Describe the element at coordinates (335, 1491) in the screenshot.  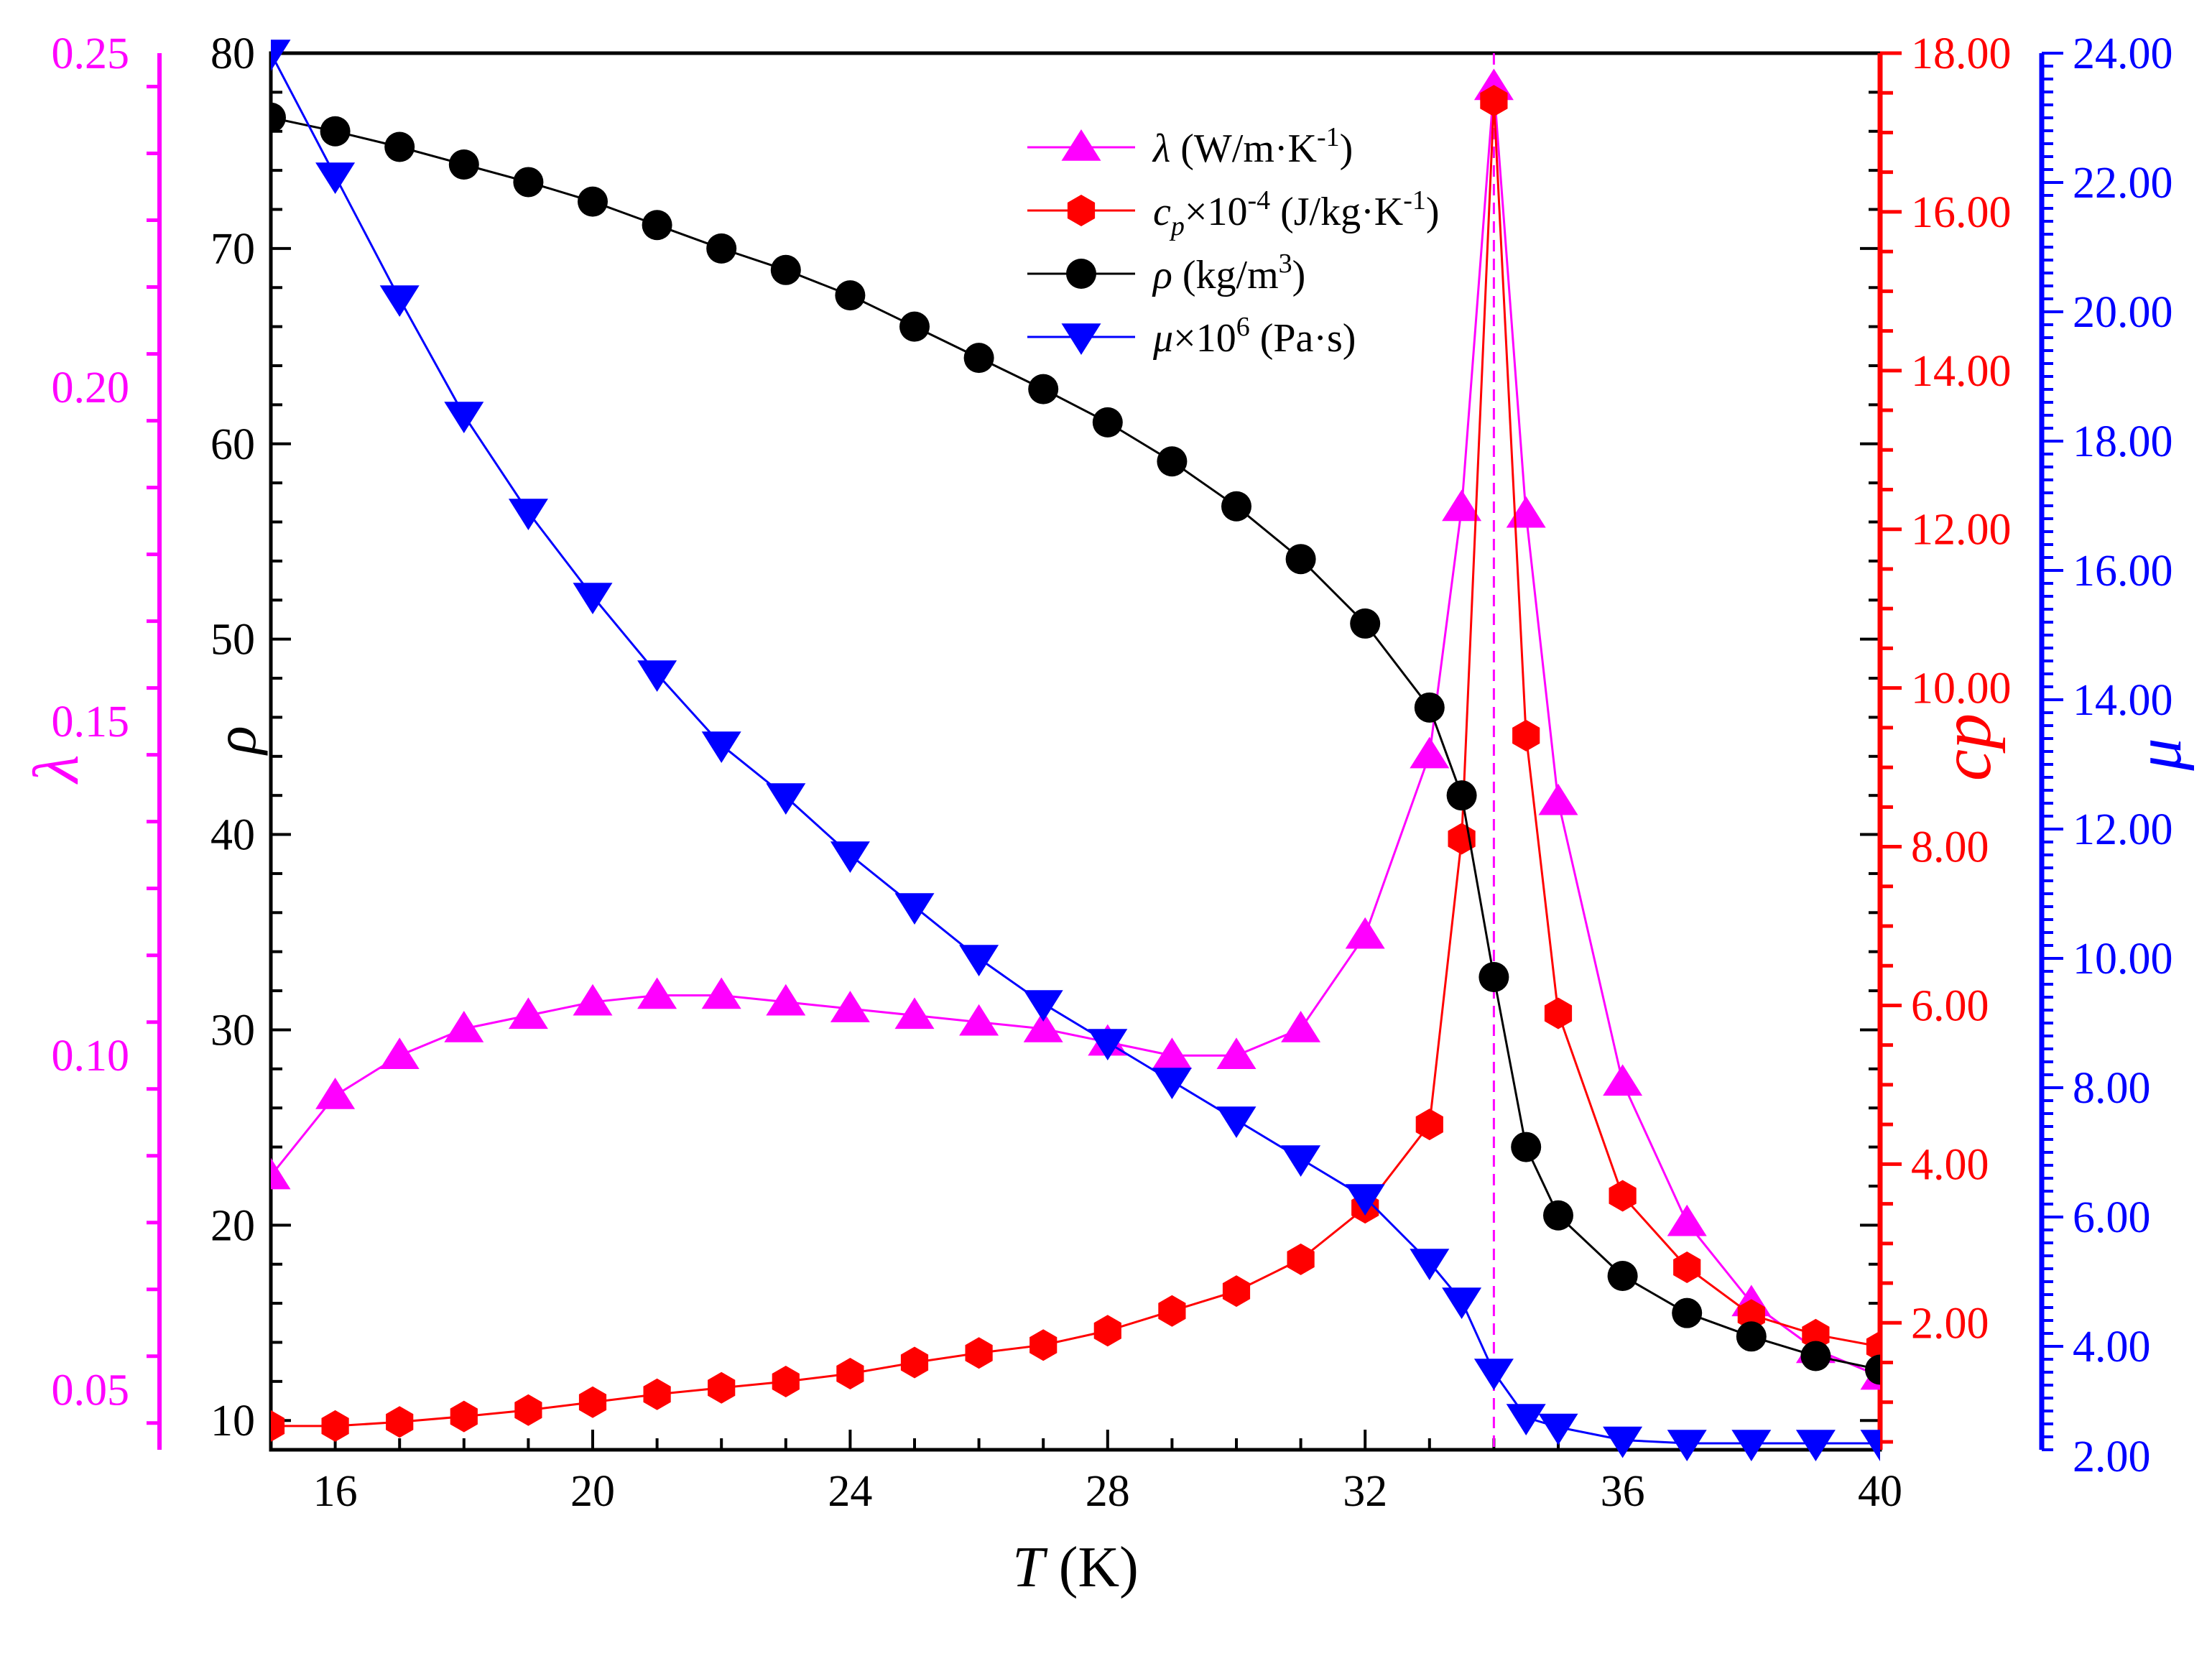
I see `x-tick-label: 16` at that location.